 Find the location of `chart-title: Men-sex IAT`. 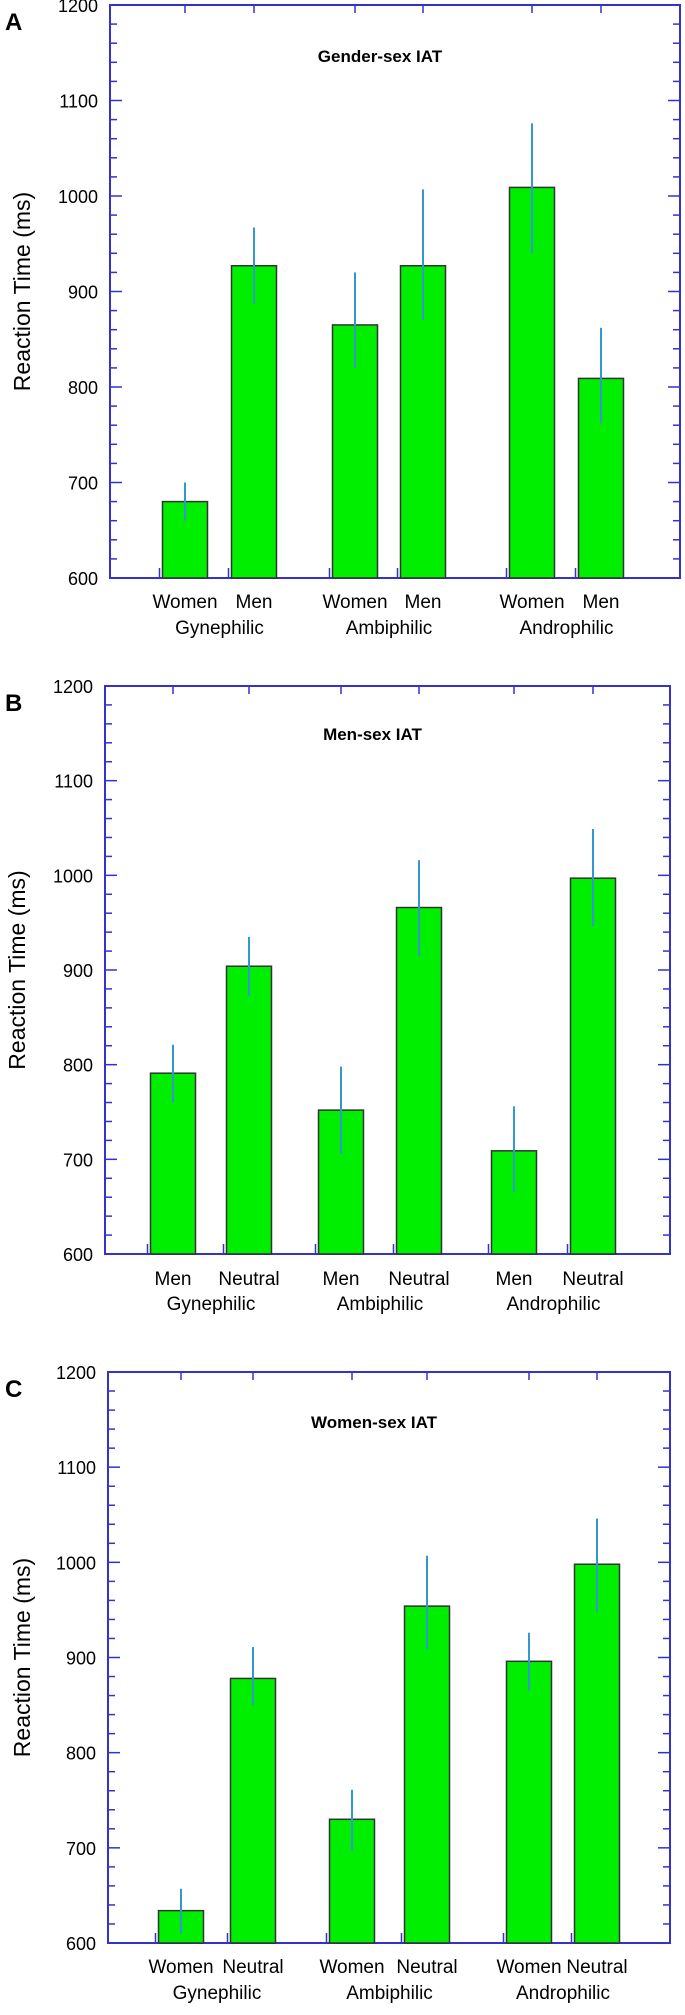

chart-title: Men-sex IAT is located at coordinates (372, 734).